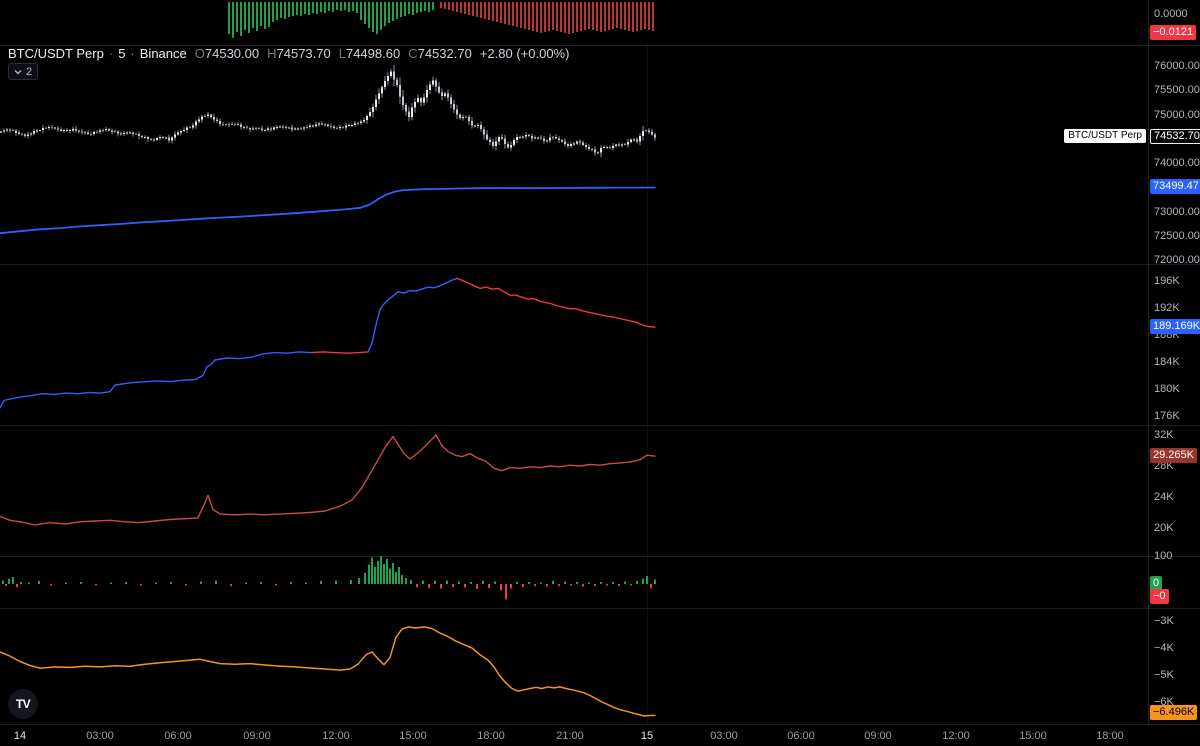 This screenshot has height=746, width=1200. I want to click on price-axis-label: 74000.00, so click(1177, 163).